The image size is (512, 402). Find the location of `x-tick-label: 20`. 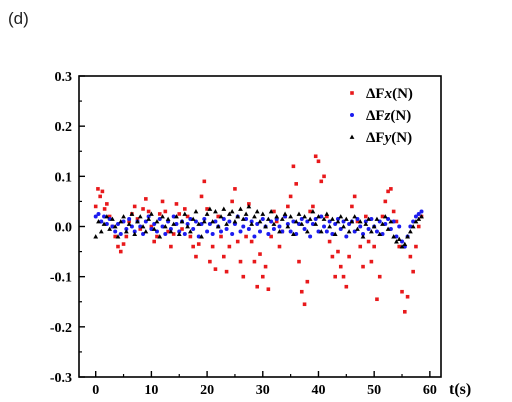

x-tick-label: 20 is located at coordinates (207, 390).